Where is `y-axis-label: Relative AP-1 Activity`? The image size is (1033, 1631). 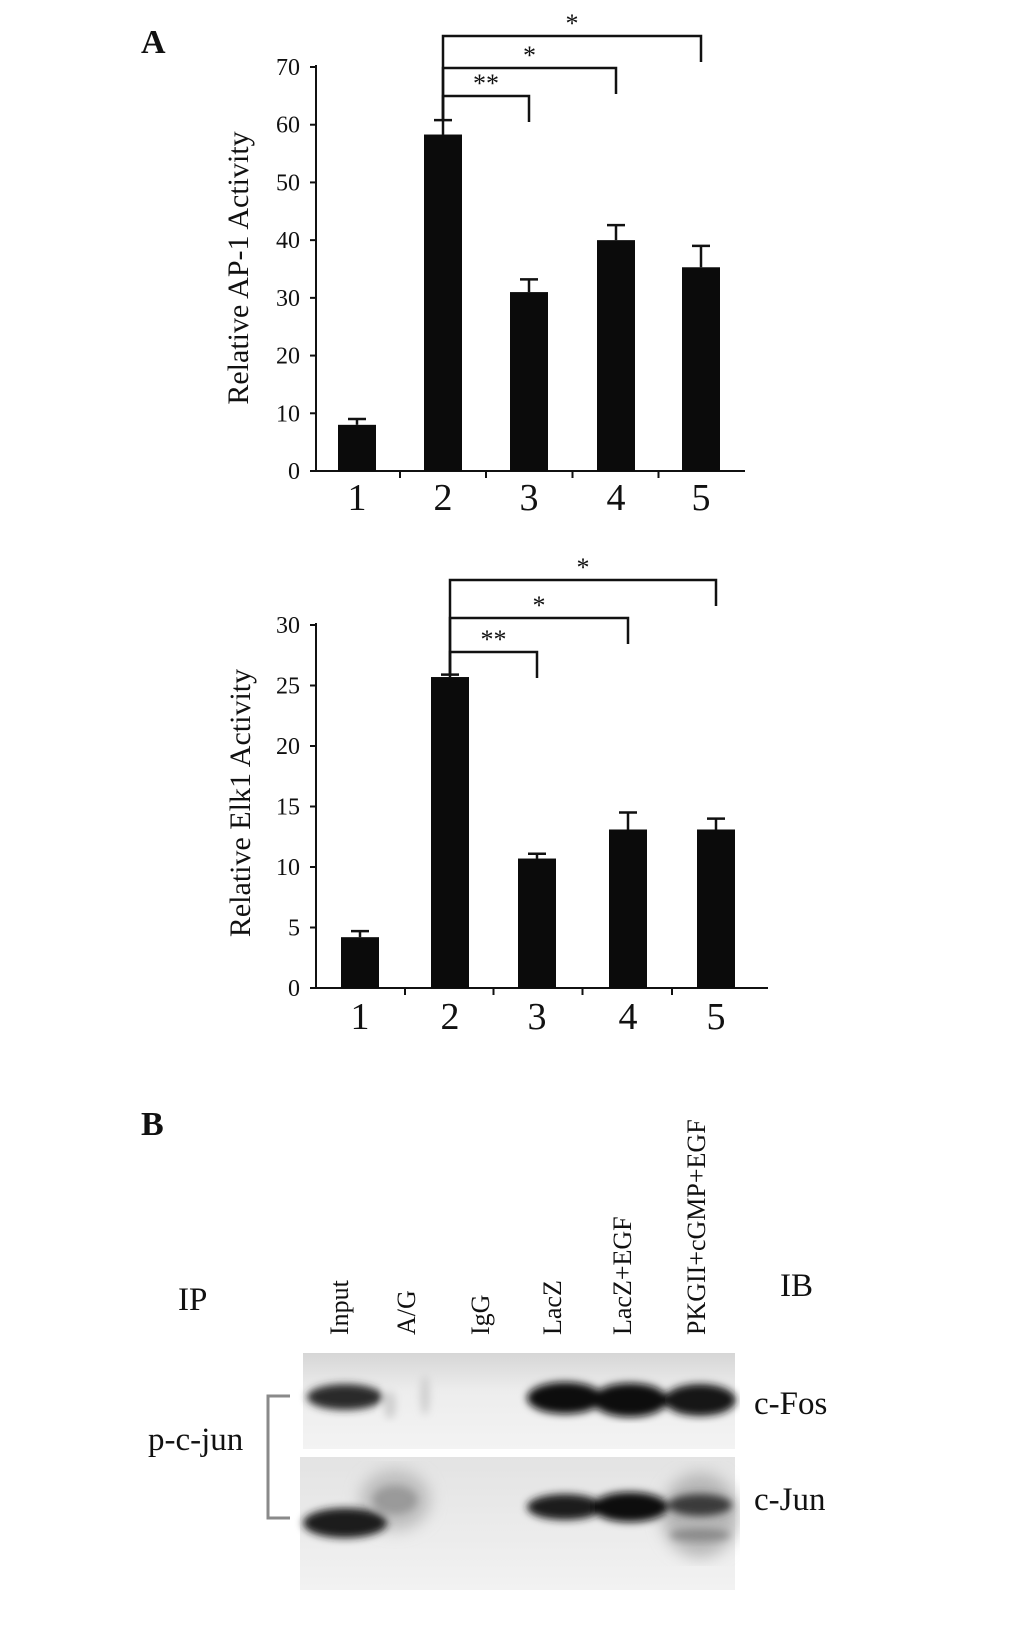 y-axis-label: Relative AP-1 Activity is located at coordinates (238, 267).